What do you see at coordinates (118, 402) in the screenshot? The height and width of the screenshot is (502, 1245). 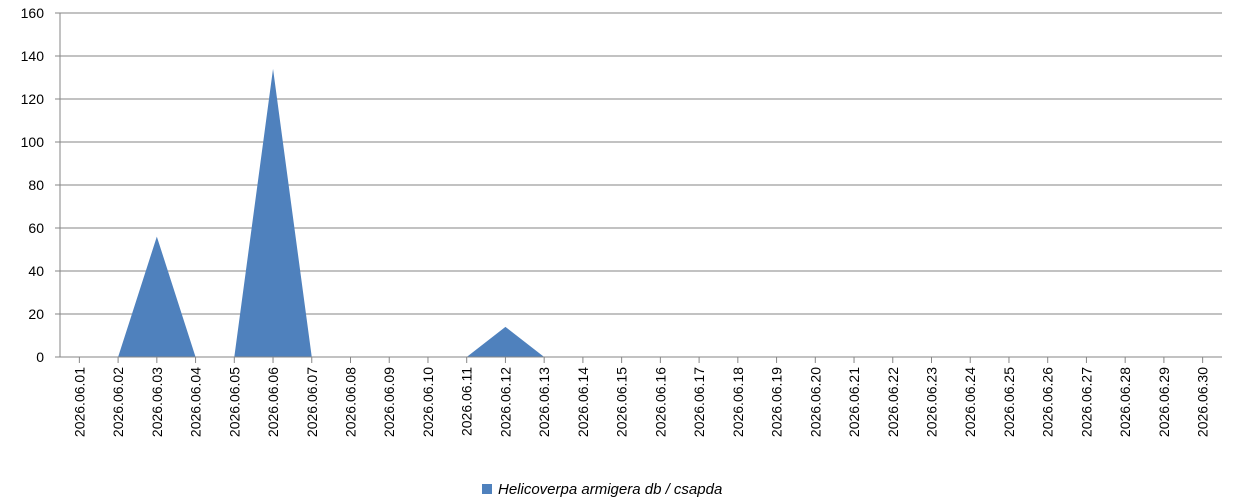 I see `x-tick-label: 2026.06.02` at bounding box center [118, 402].